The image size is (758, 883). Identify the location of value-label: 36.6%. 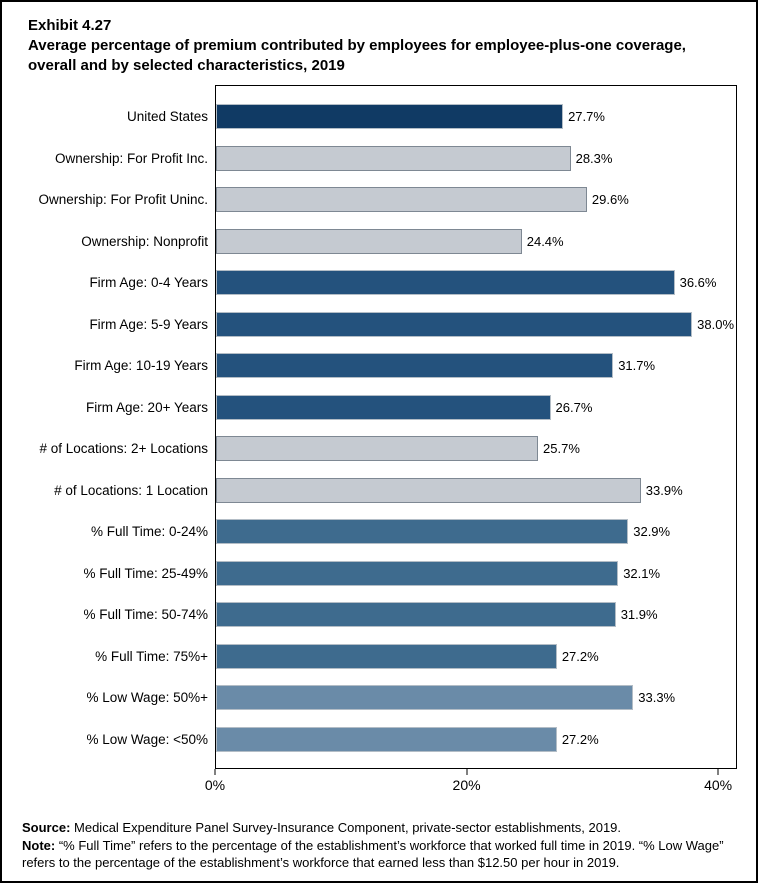
(698, 283).